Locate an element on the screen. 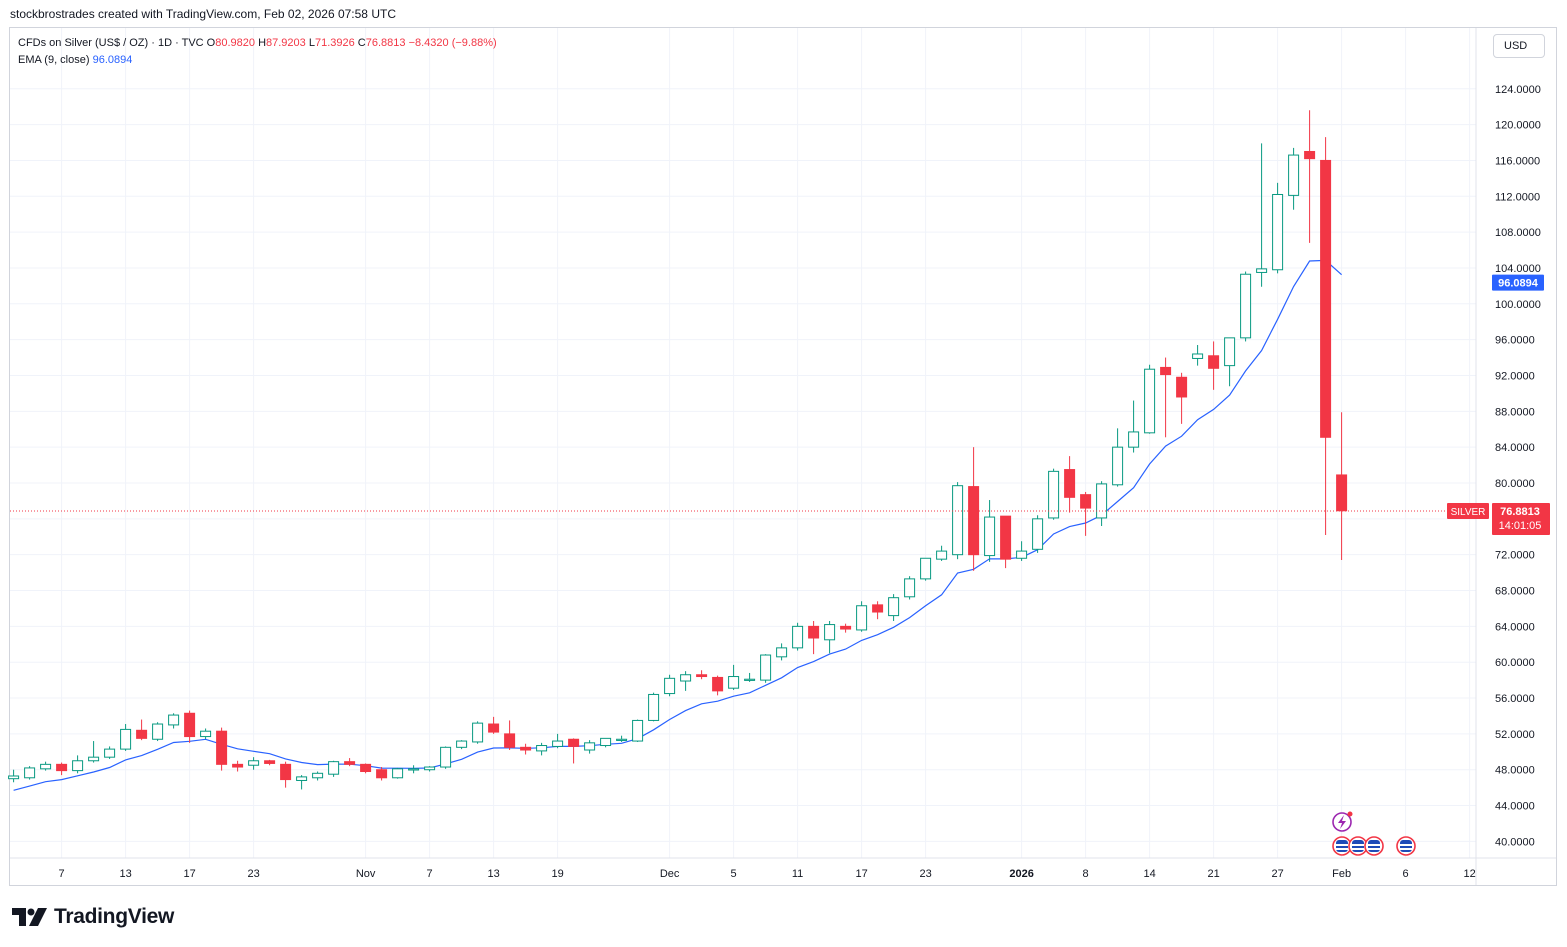 This screenshot has width=1567, height=947. time-tick-label: Nov is located at coordinates (366, 874).